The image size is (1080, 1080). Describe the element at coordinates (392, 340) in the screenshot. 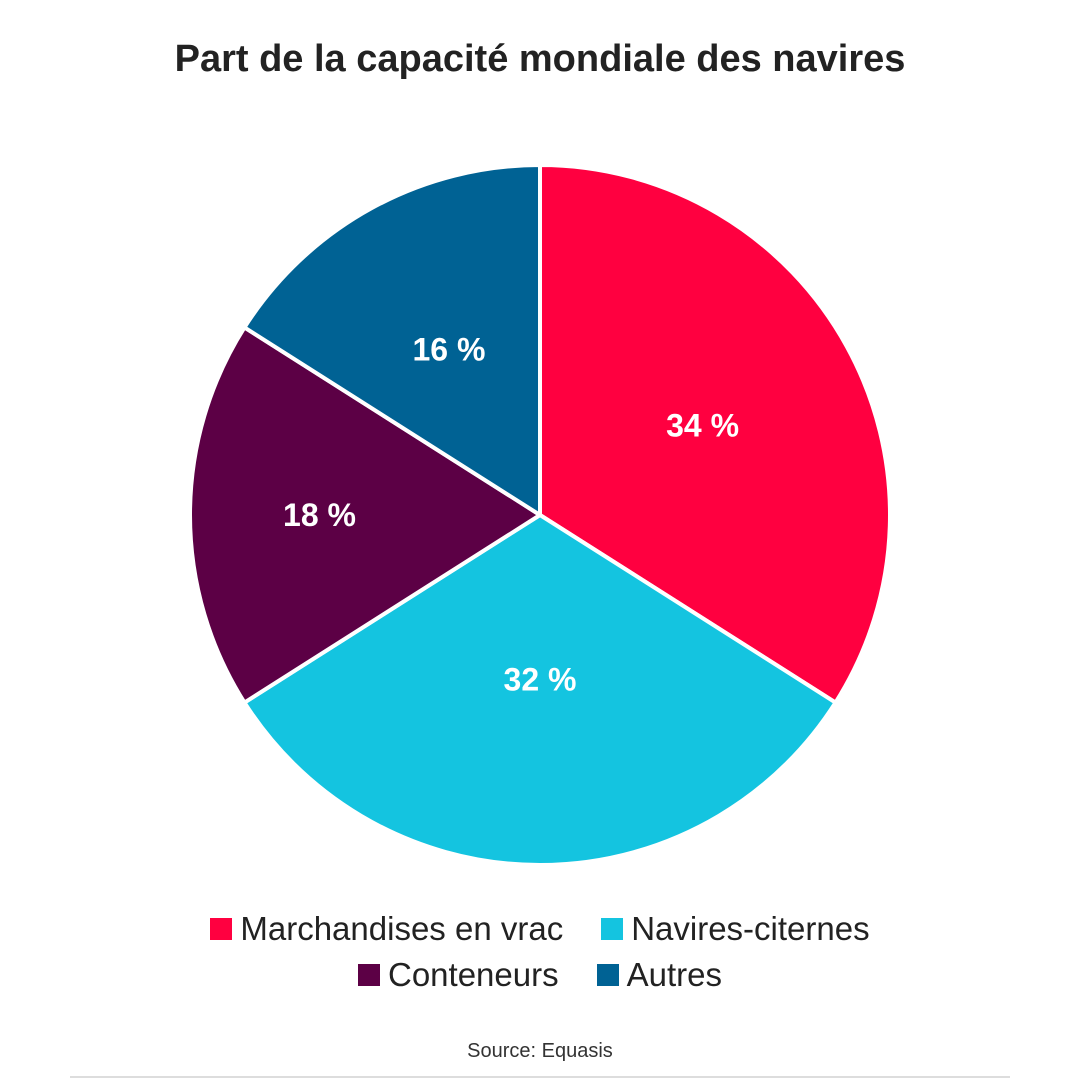

I see `pie-slice-autres` at that location.